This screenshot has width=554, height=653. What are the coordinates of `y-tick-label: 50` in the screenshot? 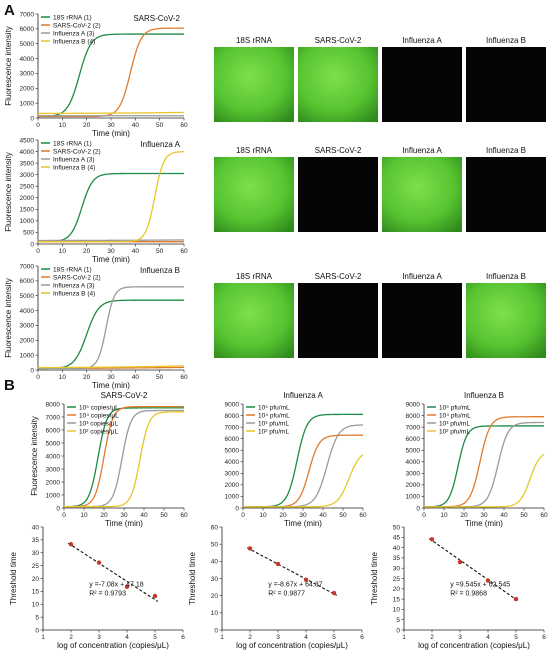 It's located at (397, 527).